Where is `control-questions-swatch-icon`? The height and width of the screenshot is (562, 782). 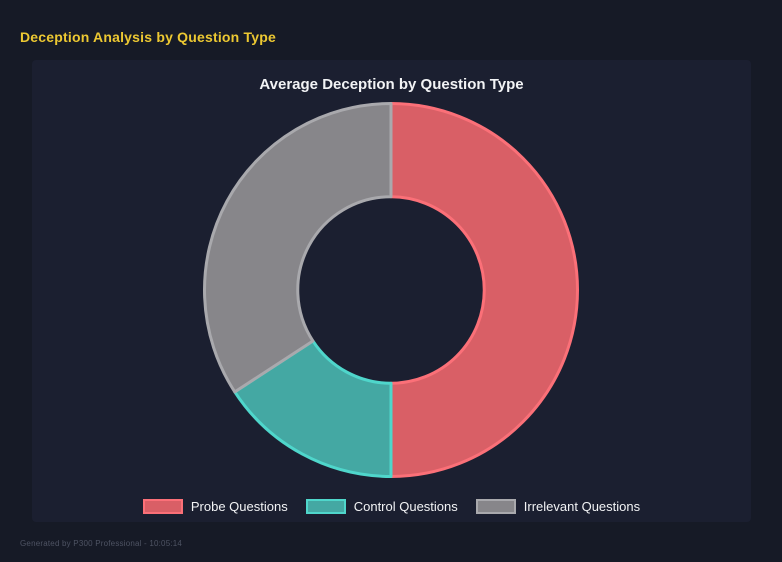 control-questions-swatch-icon is located at coordinates (325, 506).